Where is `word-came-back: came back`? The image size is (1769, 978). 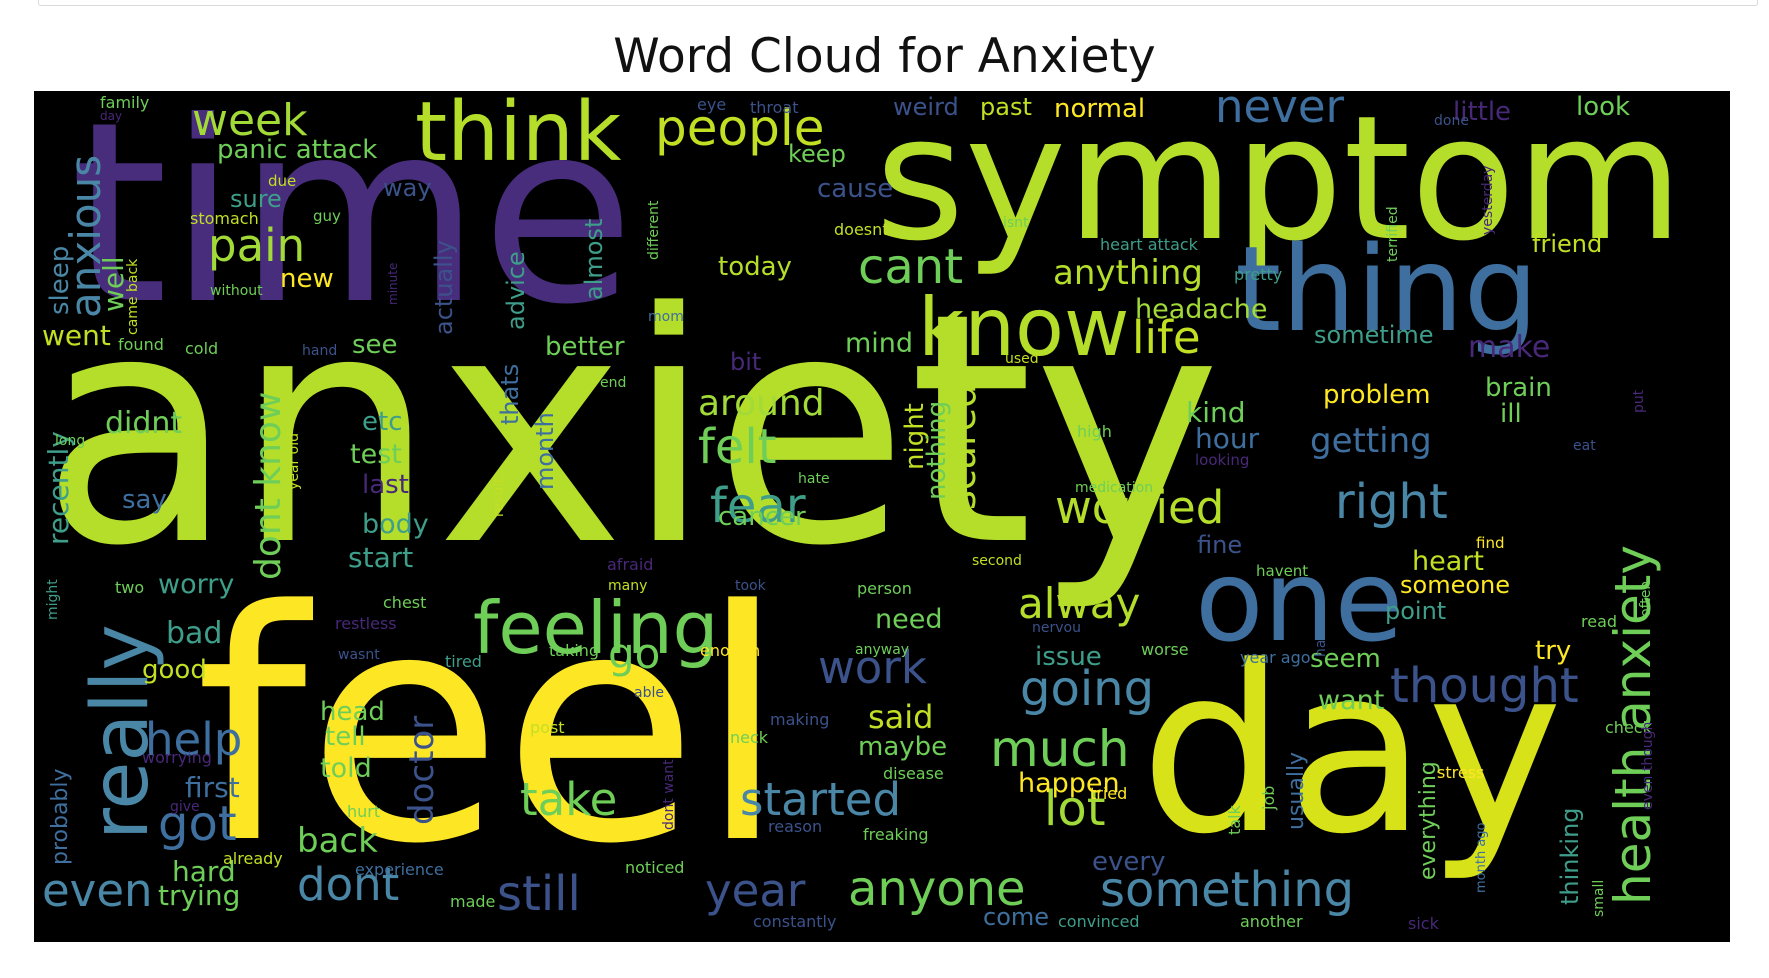
word-came-back: came back is located at coordinates (133, 296).